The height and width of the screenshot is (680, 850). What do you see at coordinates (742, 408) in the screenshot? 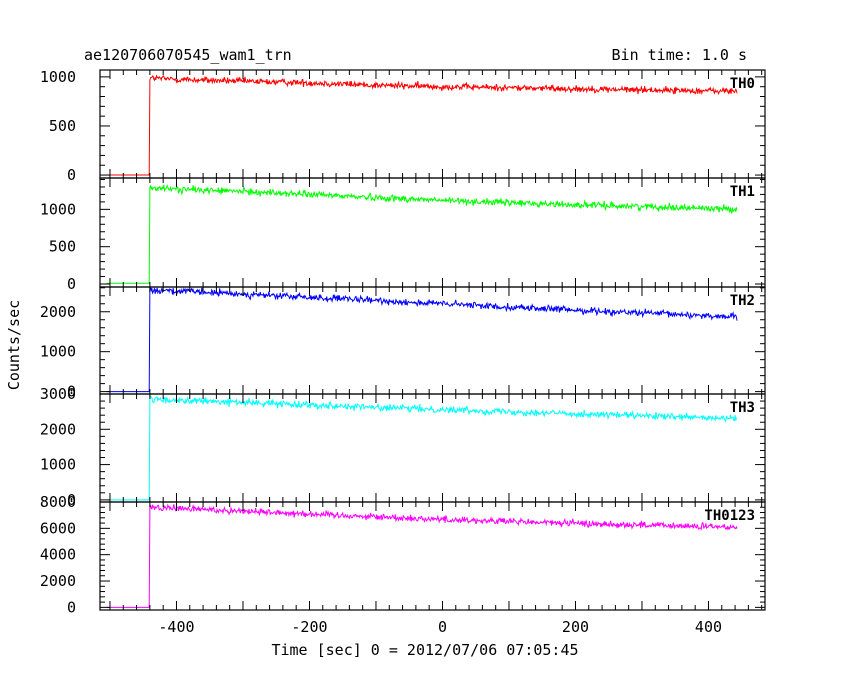
I see `panel-label-th3: TH3` at bounding box center [742, 408].